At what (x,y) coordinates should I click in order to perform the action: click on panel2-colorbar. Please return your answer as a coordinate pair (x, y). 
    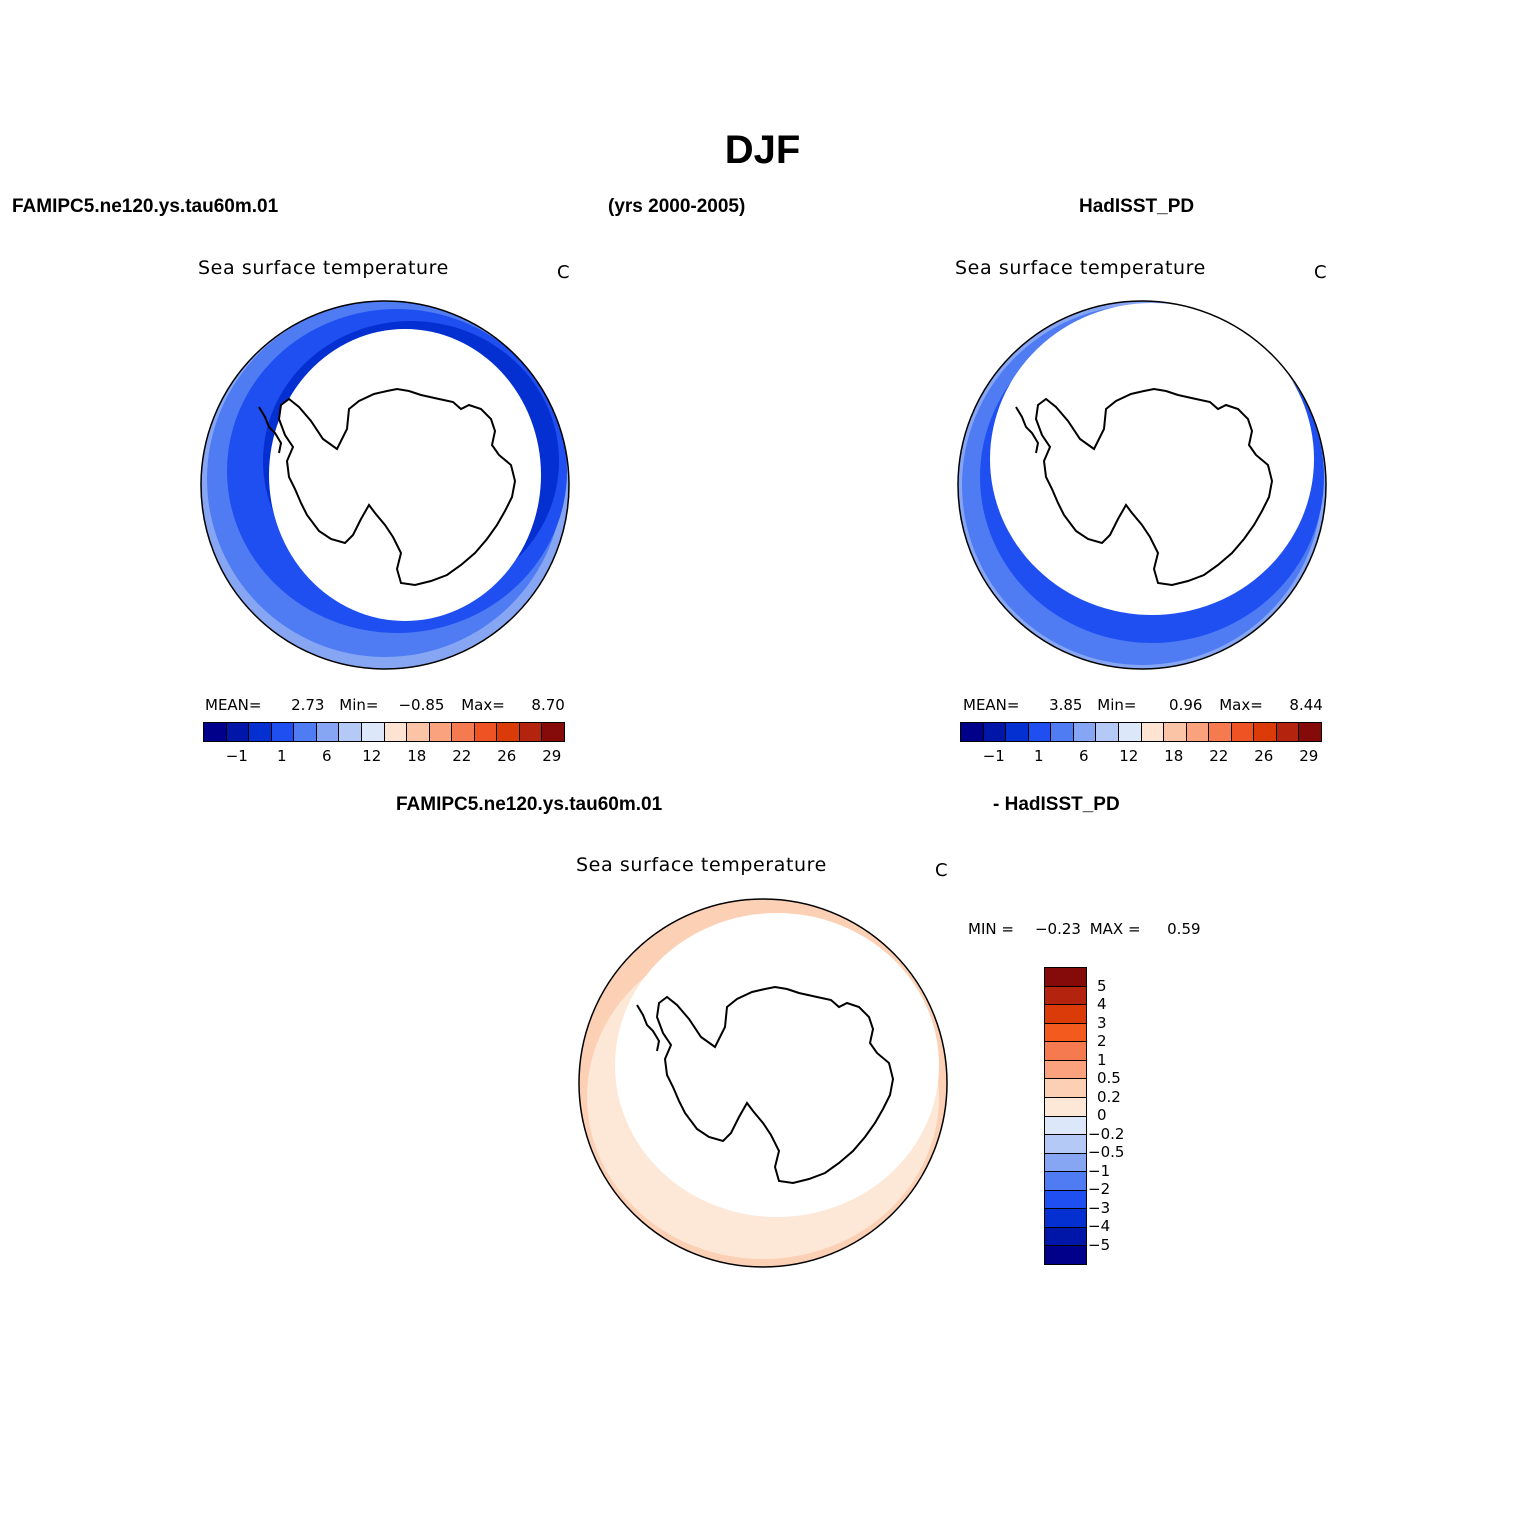
    Looking at the image, I should click on (1141, 732).